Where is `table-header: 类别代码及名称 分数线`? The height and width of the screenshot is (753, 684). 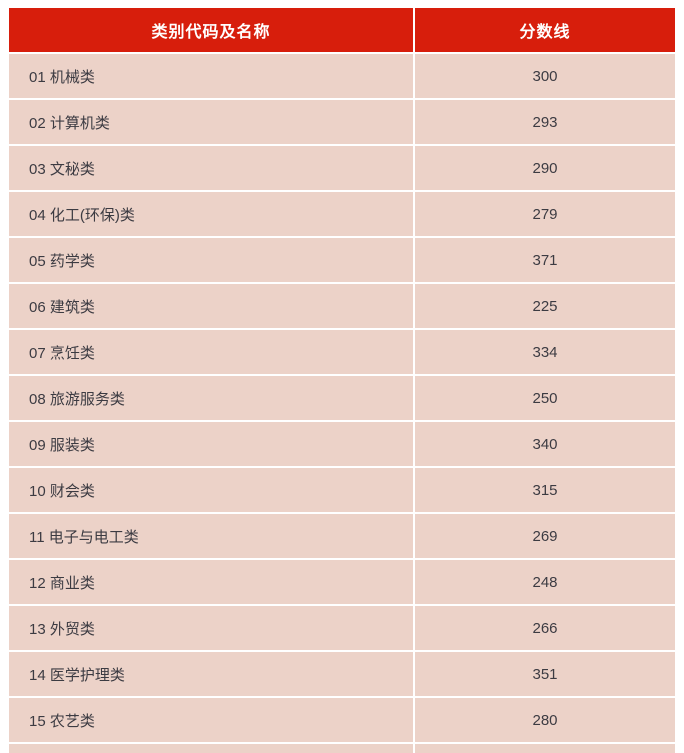
table-header: 类别代码及名称 分数线 is located at coordinates (342, 31).